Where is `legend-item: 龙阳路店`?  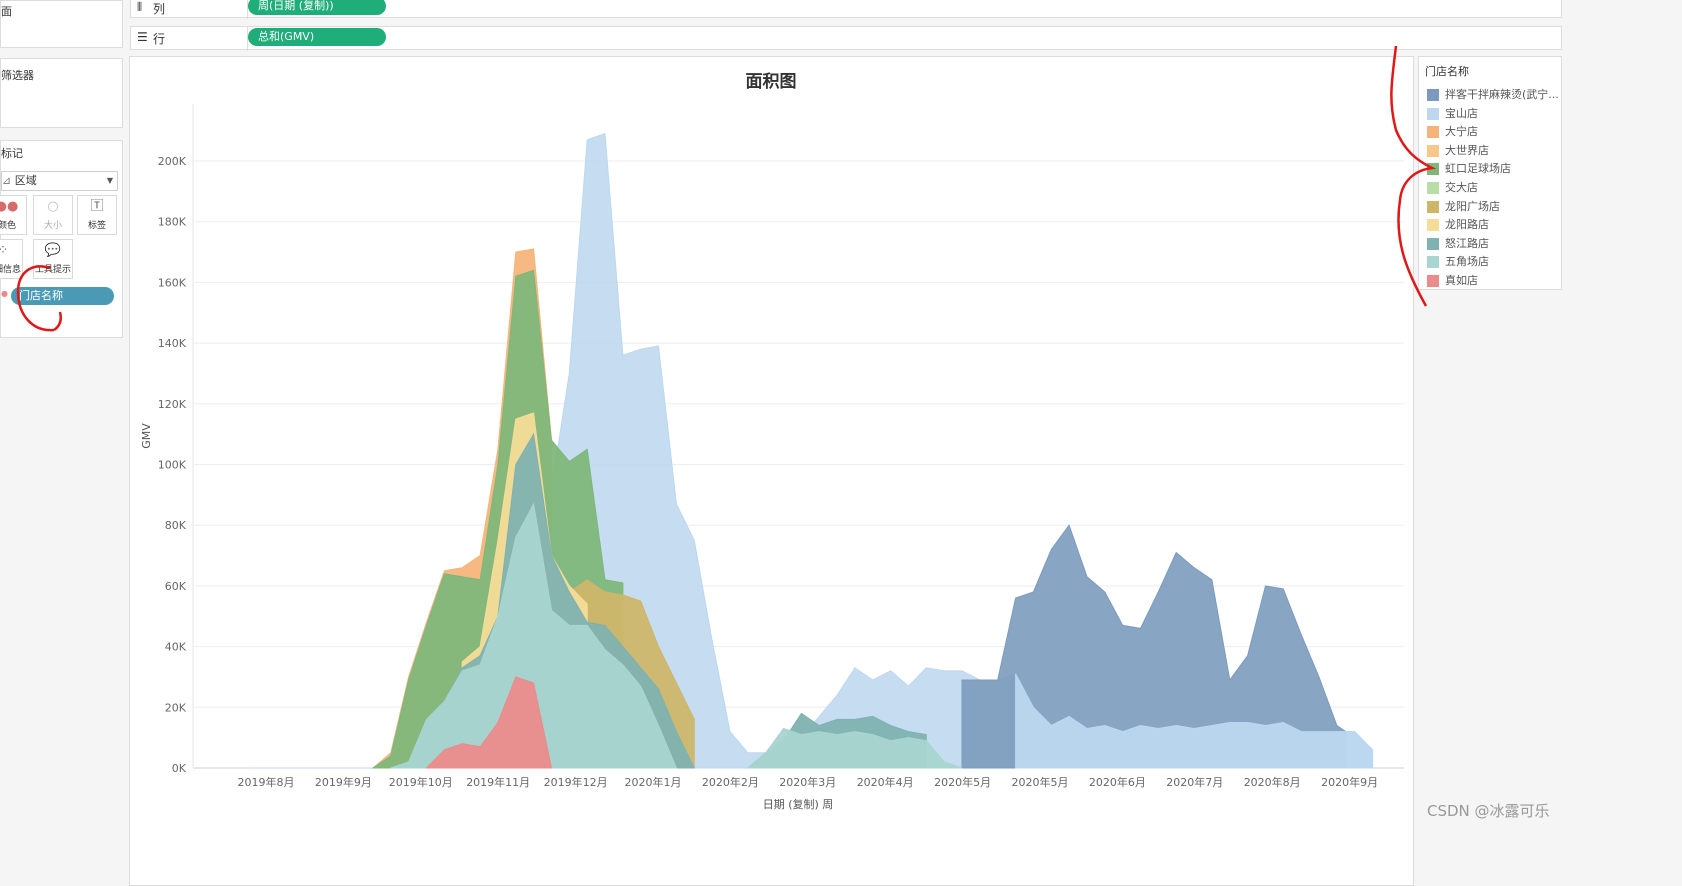 legend-item: 龙阳路店 is located at coordinates (1458, 225).